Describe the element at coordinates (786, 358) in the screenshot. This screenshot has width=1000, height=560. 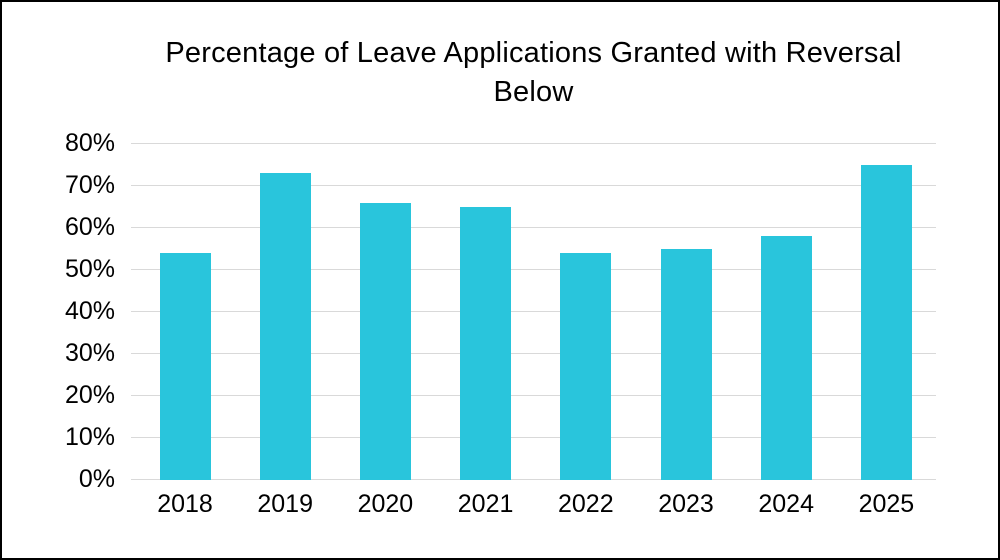
I see `bar-2024` at that location.